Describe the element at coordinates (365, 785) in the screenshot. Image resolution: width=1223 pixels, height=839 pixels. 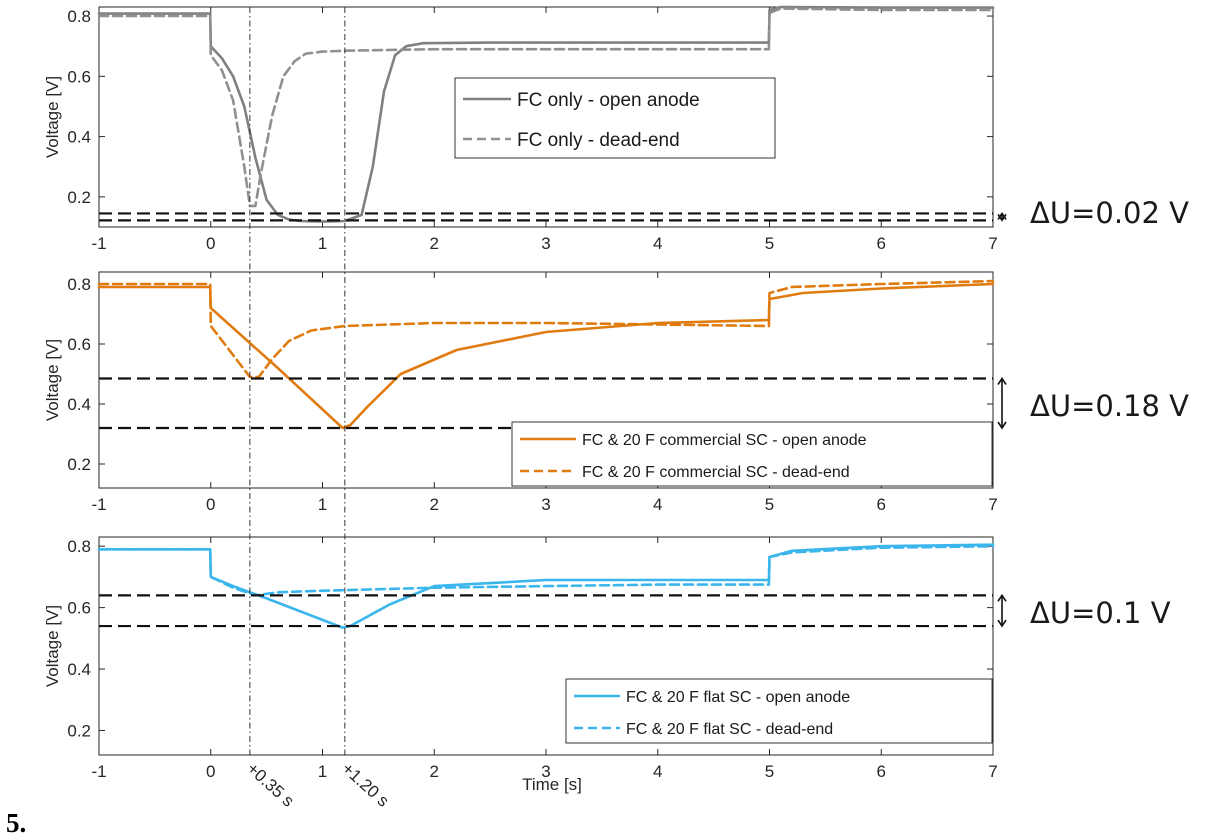
I see `time-marker-label-2: +1.20 s` at that location.